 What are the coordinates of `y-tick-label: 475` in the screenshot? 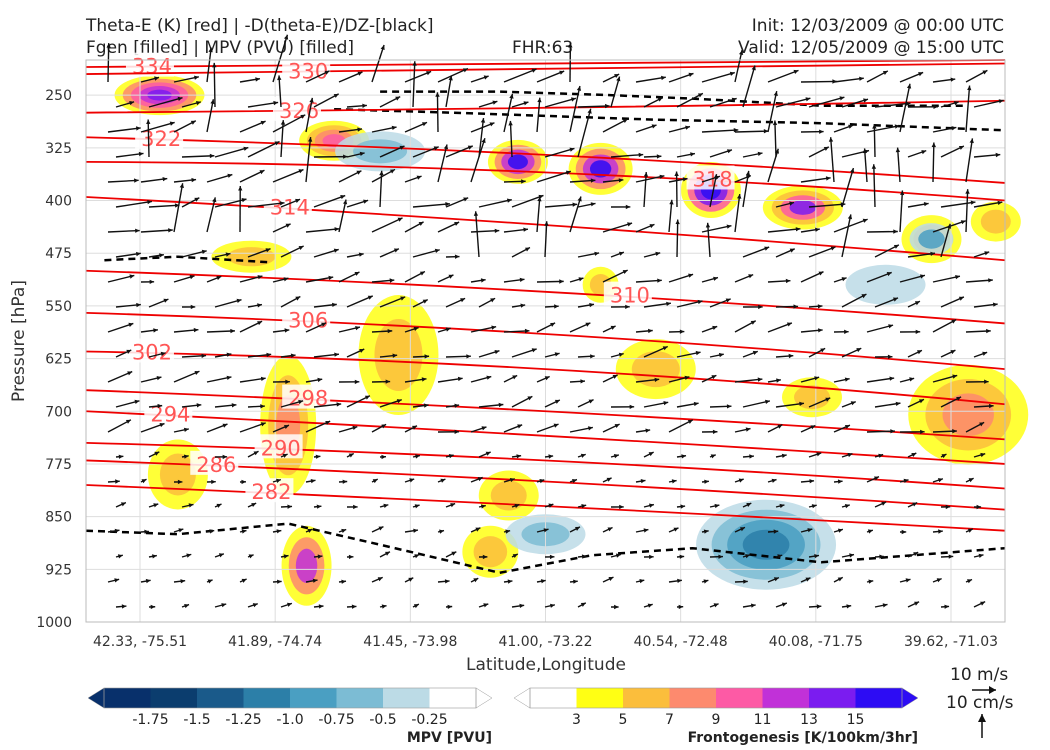 It's located at (58, 254).